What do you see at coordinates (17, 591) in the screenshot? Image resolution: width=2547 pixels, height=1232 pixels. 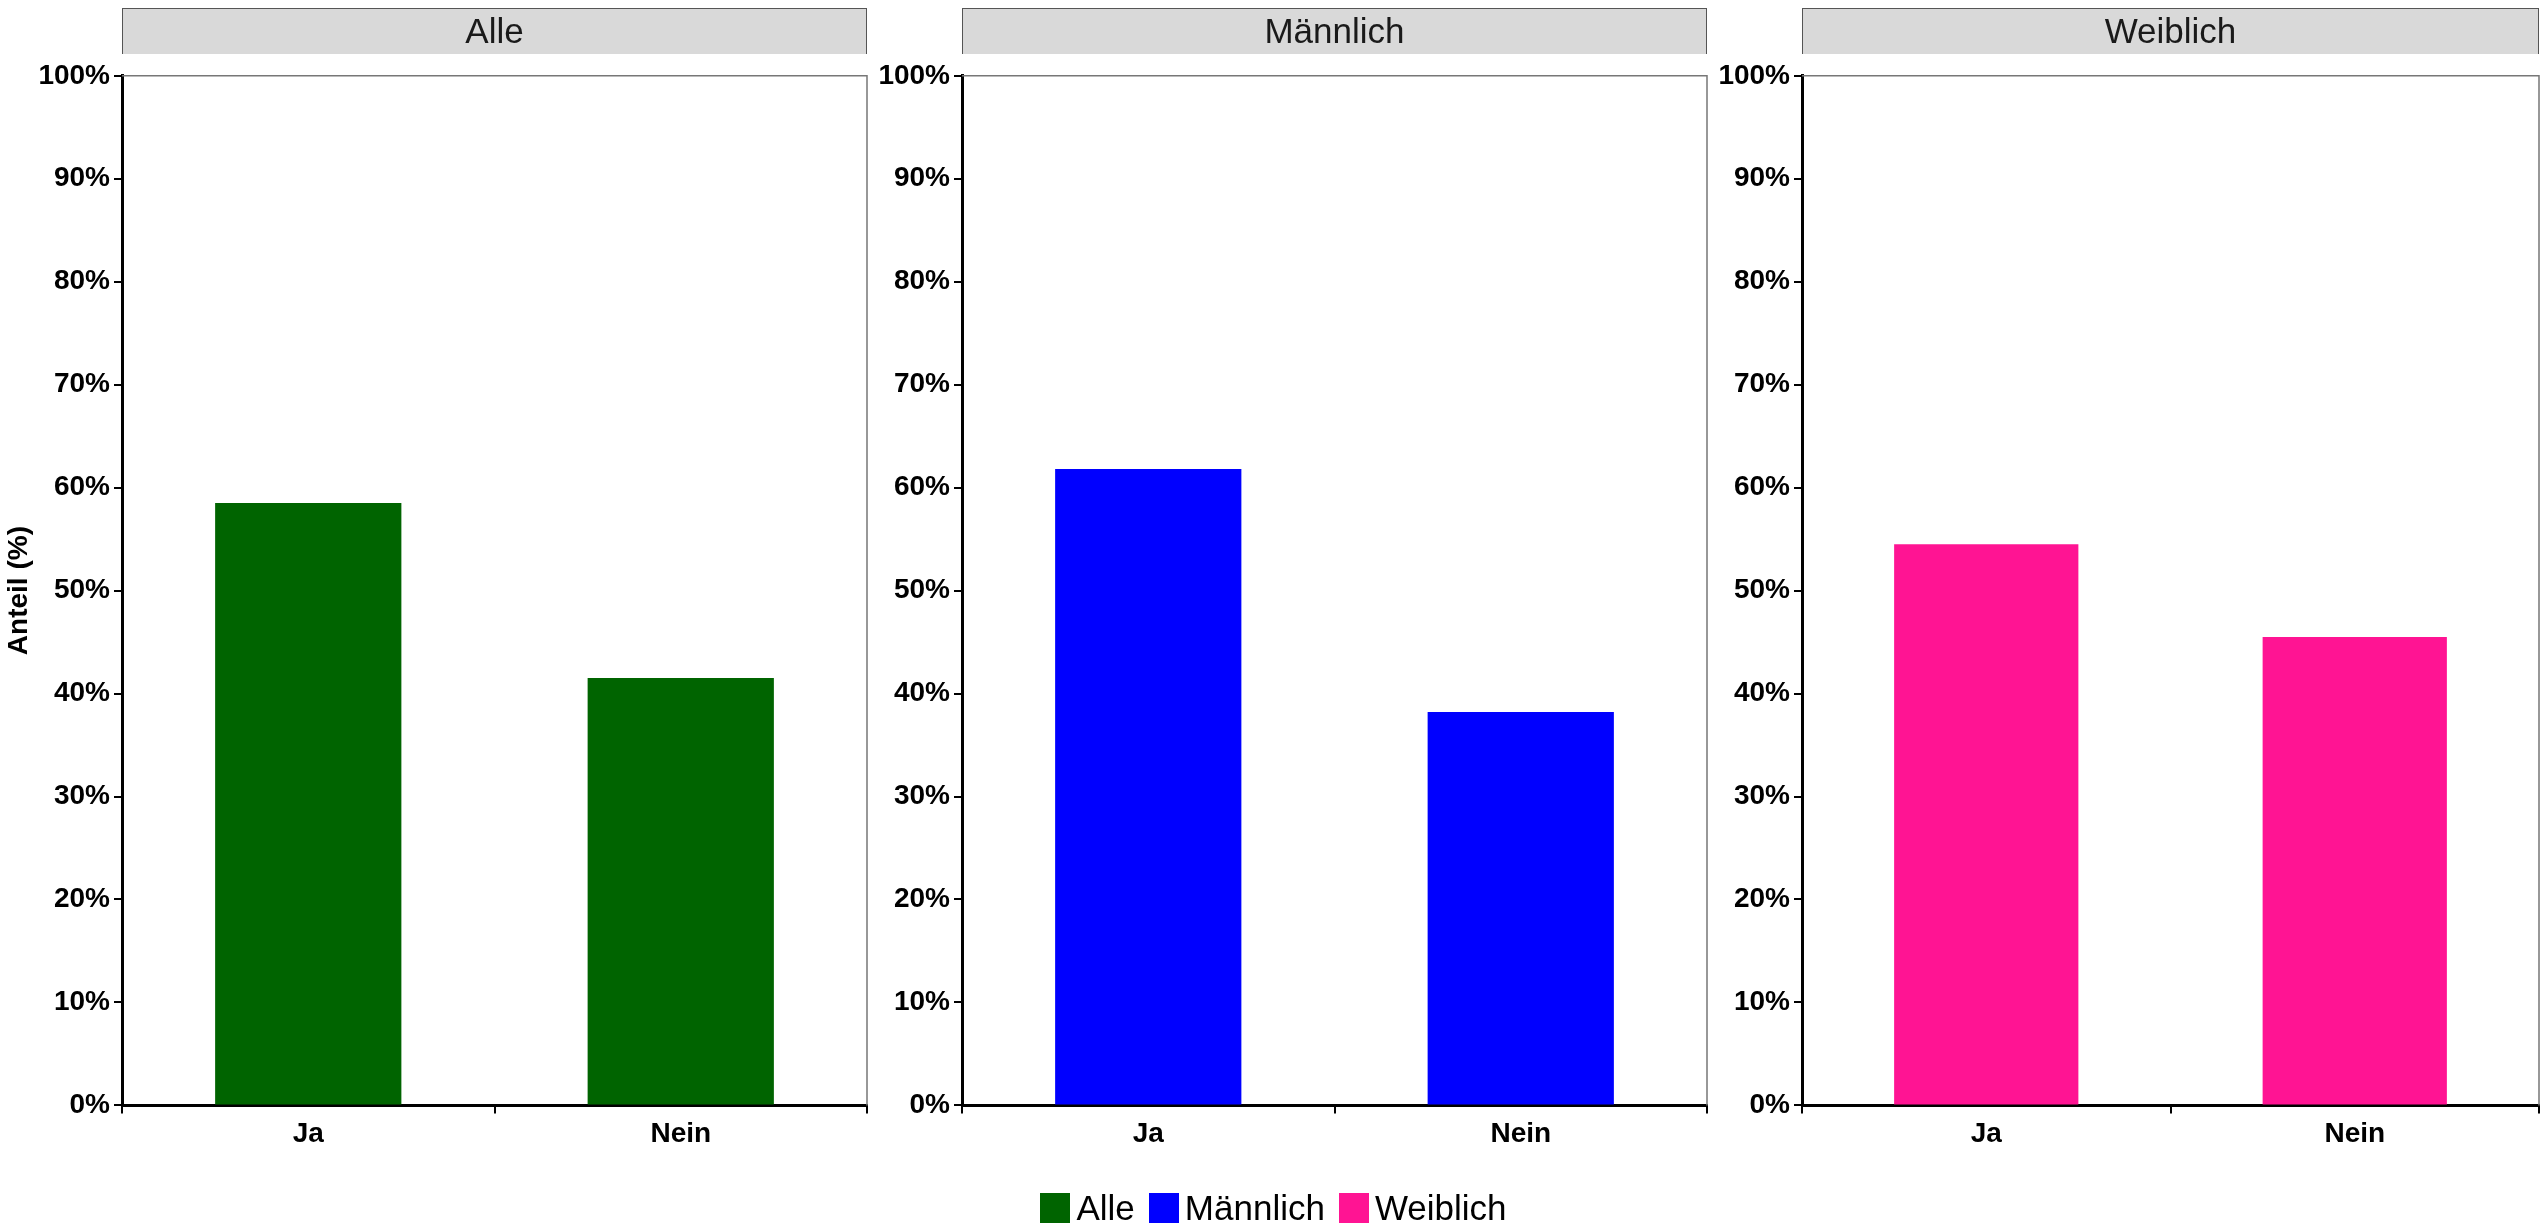 I see `y-axis-title: Anteil (%)` at bounding box center [17, 591].